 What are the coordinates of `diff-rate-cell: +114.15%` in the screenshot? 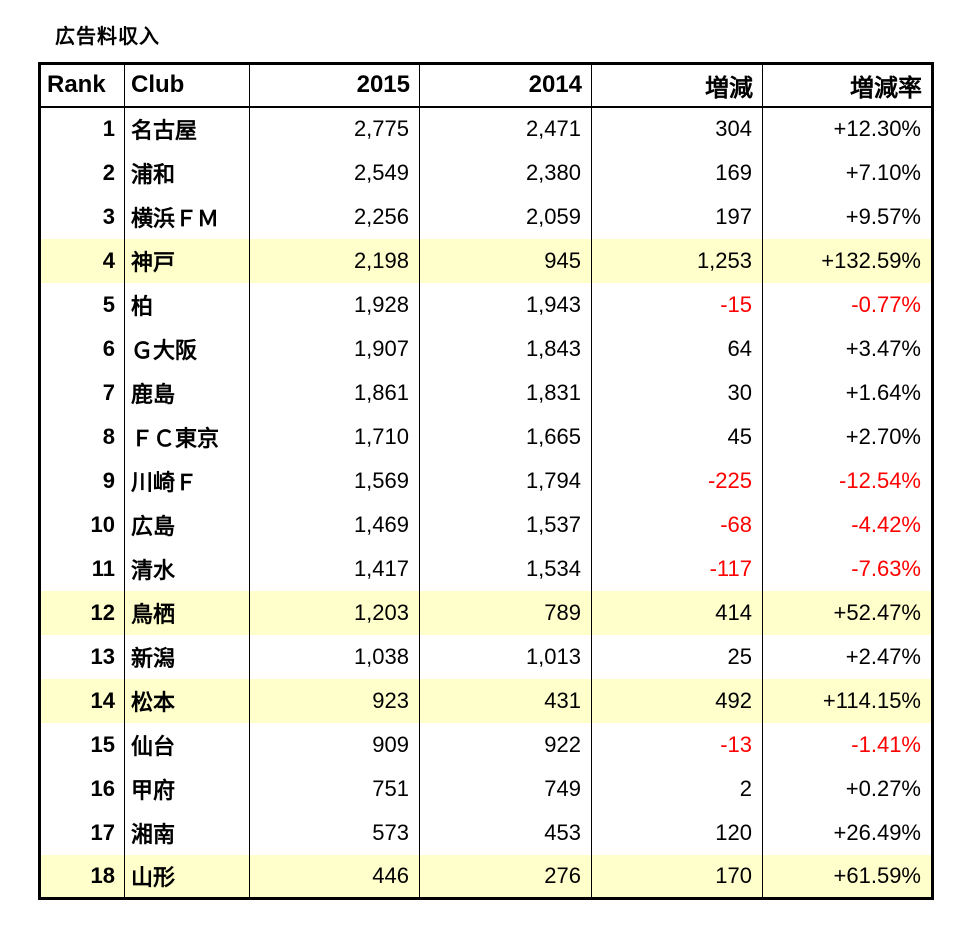 It's located at (847, 700).